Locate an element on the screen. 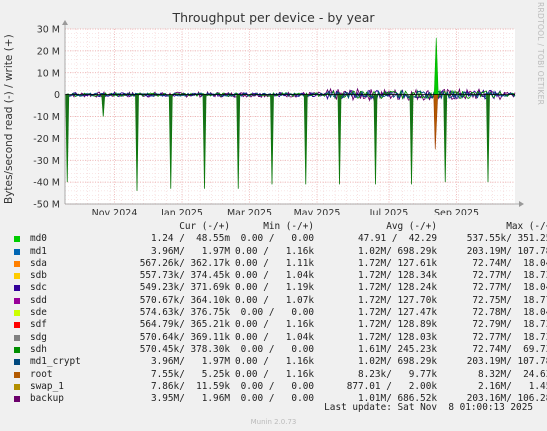 This screenshot has height=431, width=547. x-tick-label: Sep 2025 is located at coordinates (456, 211).